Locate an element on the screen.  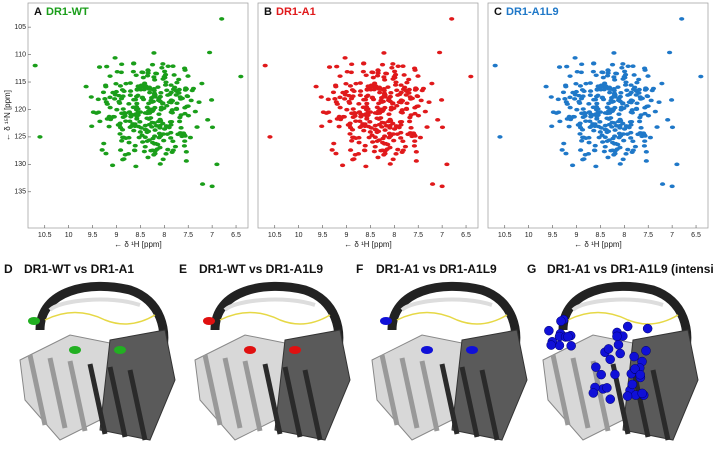
sheet-dark is located at coordinates (489, 385).